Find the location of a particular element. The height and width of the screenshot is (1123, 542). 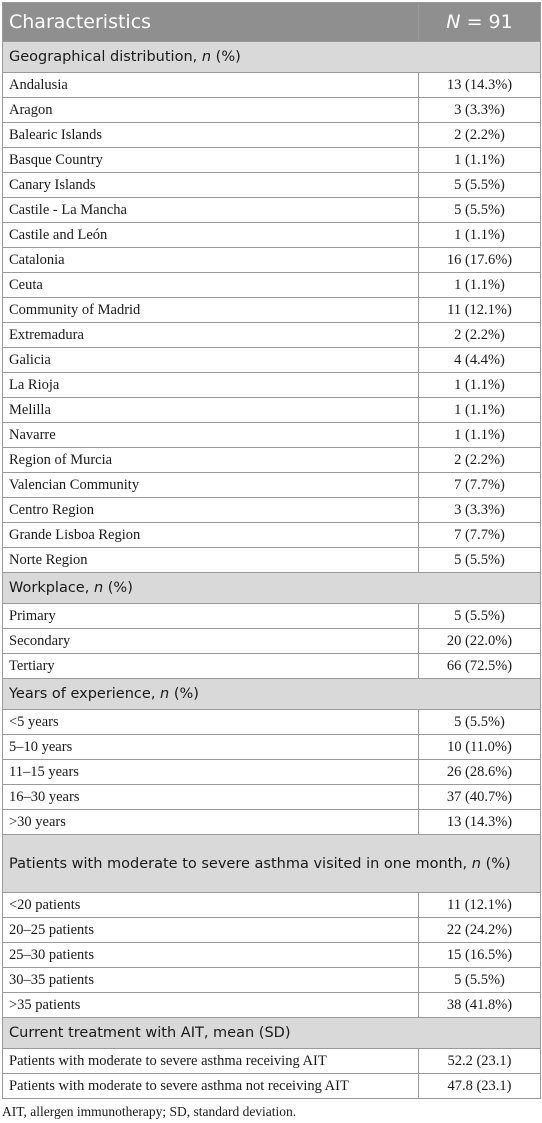

table-row: Galicia 4 (4.4%) is located at coordinates (271, 360).